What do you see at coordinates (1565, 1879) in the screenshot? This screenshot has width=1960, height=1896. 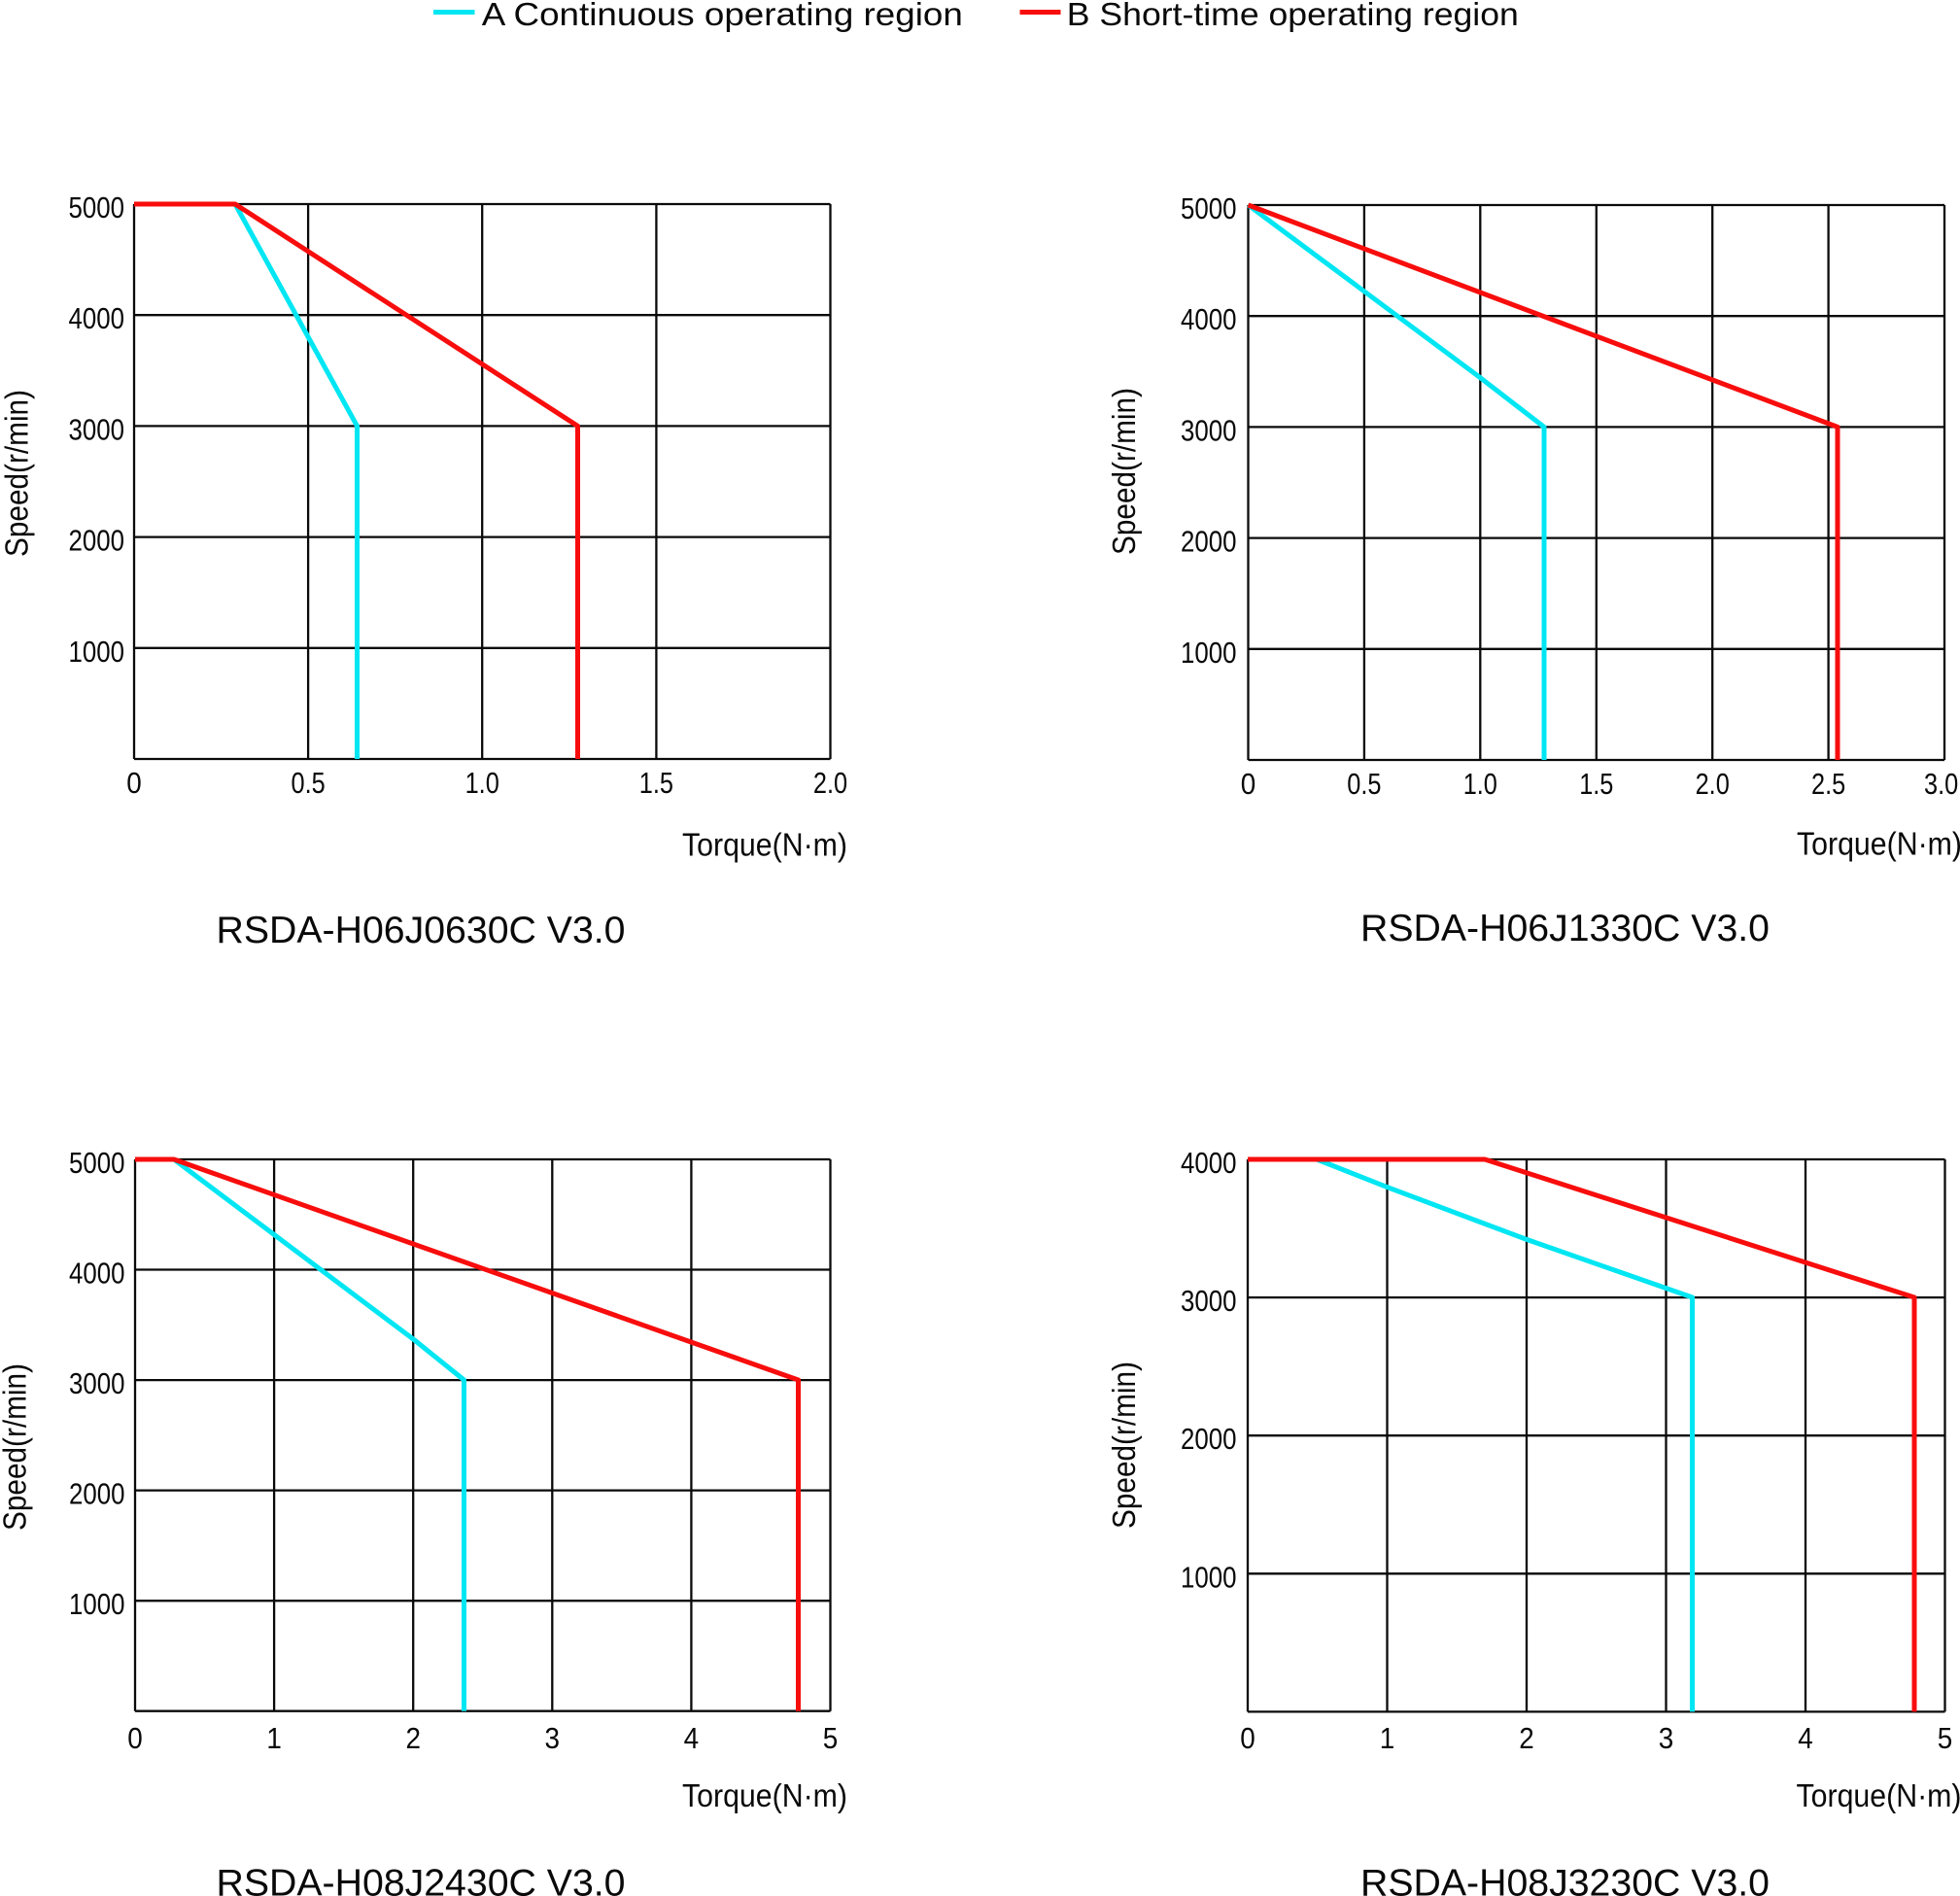 I see `svg-text: RSDA-H08J3230C V3.0` at bounding box center [1565, 1879].